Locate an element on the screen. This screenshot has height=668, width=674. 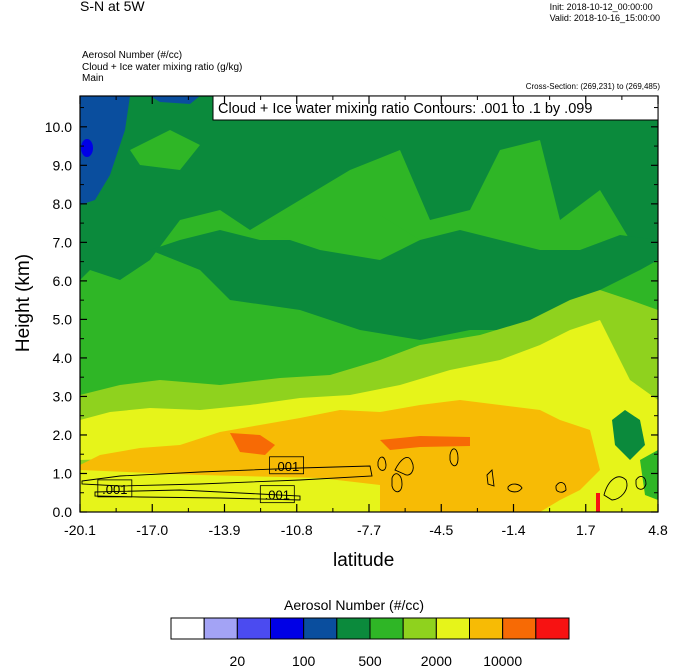
contour-labels: .001 .001 .001 is located at coordinates (200, 480).